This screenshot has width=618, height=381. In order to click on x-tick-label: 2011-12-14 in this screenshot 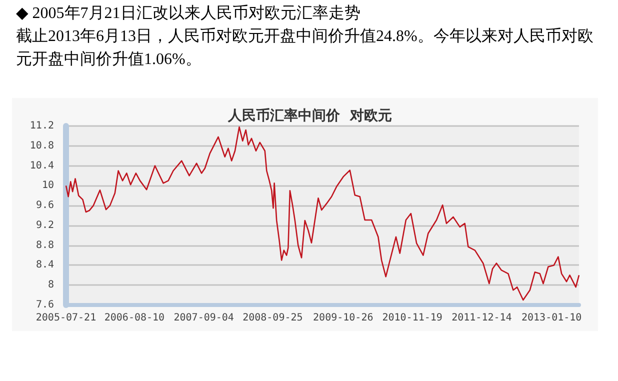, I will do `click(482, 318)`.